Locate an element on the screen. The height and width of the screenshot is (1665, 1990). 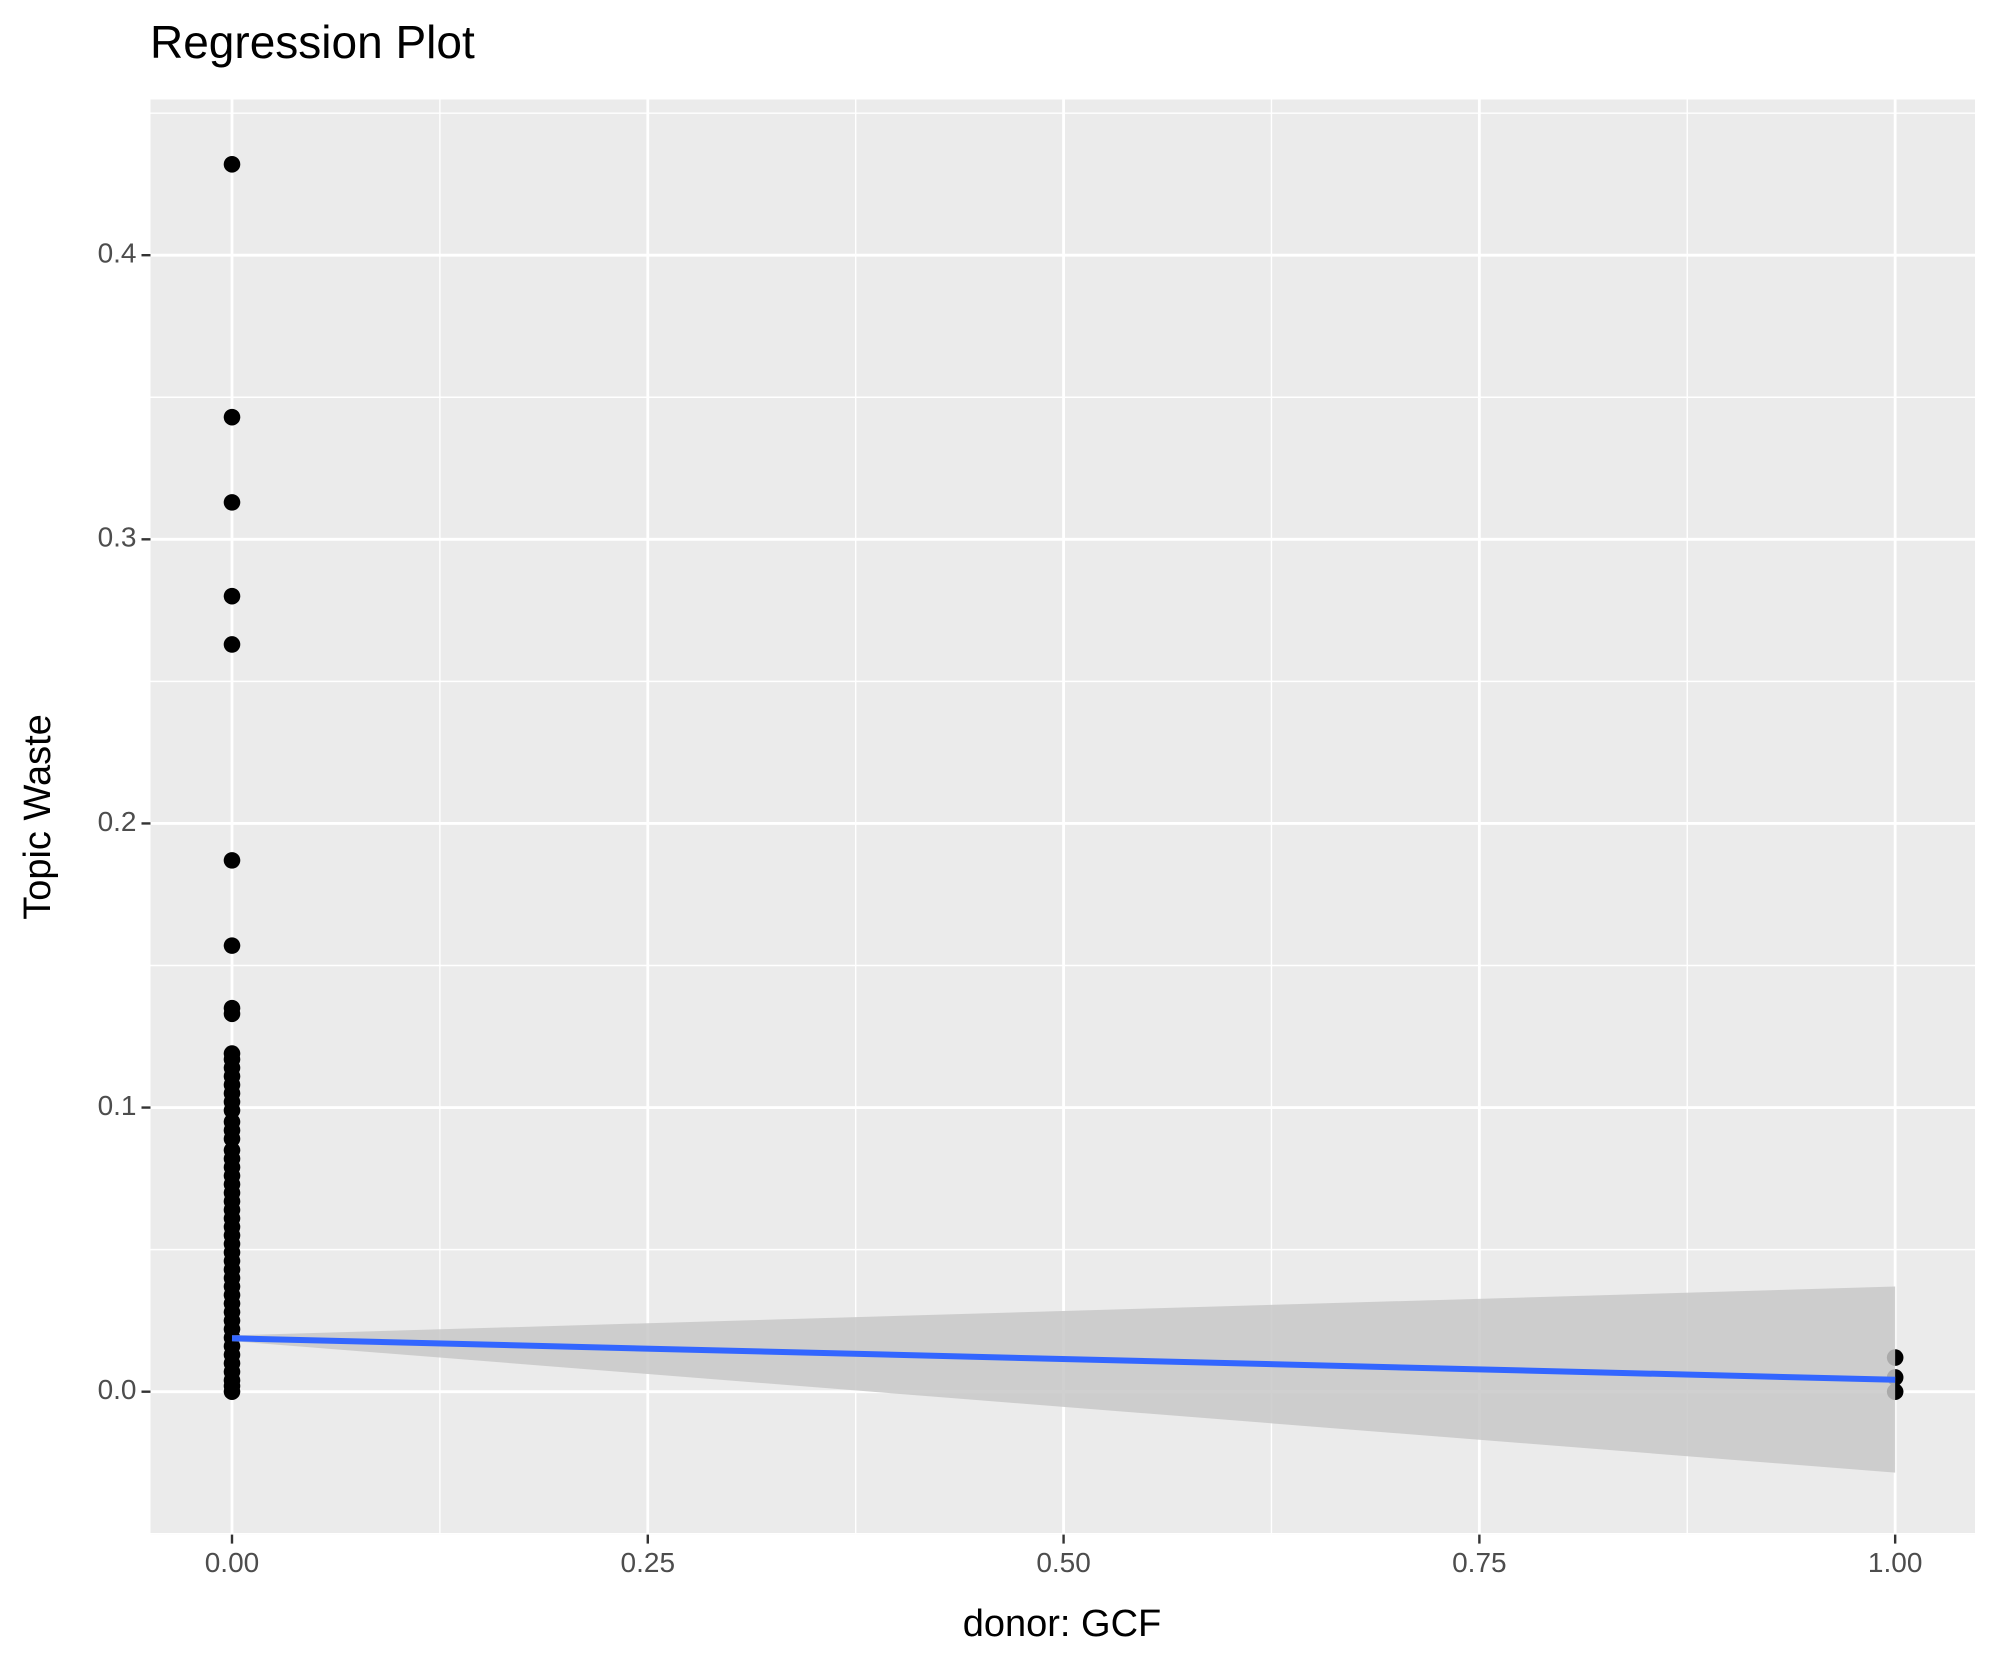
y-tick-label: 0.4 is located at coordinates (117, 253).